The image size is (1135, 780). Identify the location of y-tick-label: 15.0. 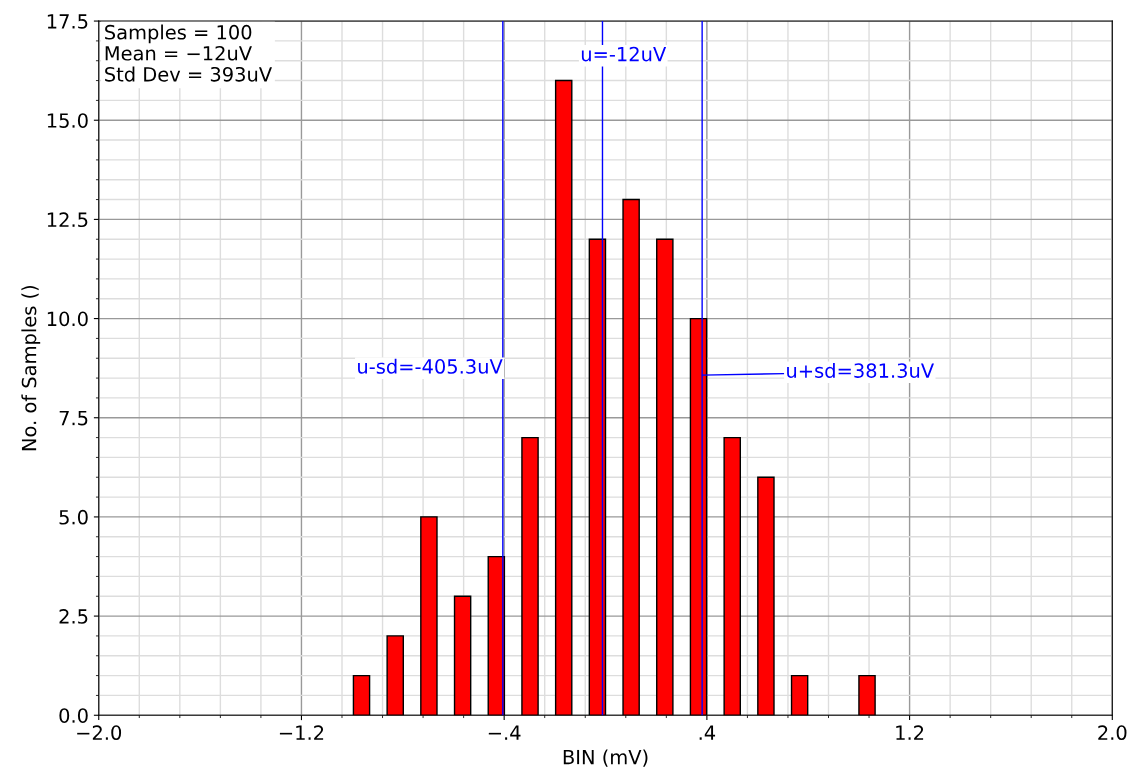
(67, 120).